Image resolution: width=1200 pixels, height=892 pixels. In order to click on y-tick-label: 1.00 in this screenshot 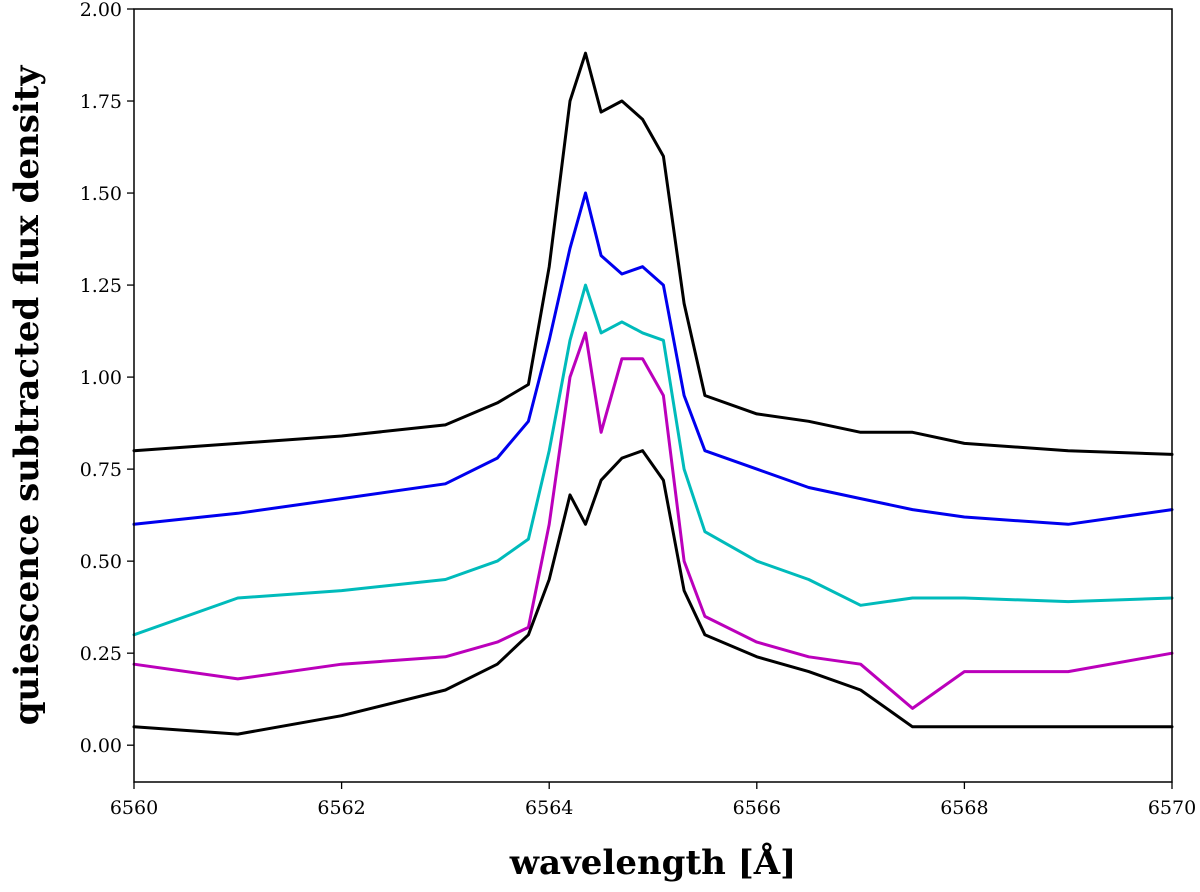, I will do `click(101, 378)`.